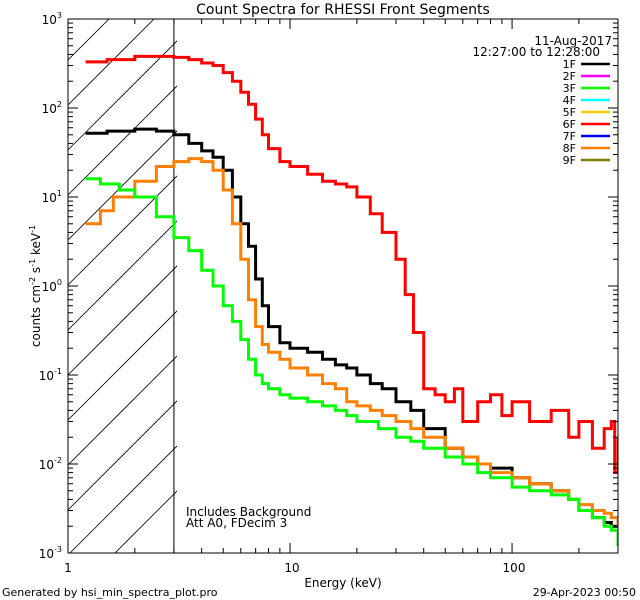 The image size is (640, 600). What do you see at coordinates (36, 272) in the screenshot?
I see `y-label-s: s` at bounding box center [36, 272].